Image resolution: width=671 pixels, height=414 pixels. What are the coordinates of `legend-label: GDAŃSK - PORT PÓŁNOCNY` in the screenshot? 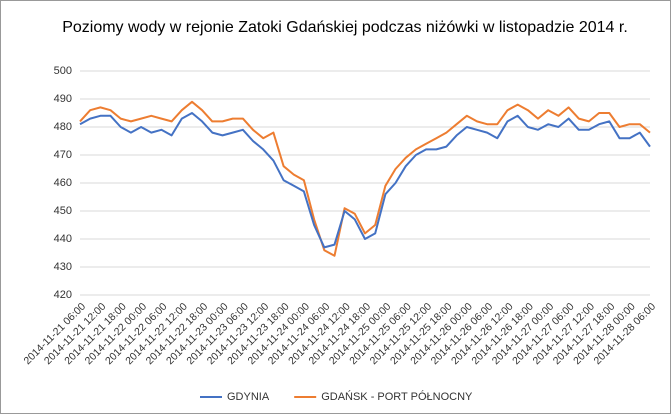 It's located at (397, 396).